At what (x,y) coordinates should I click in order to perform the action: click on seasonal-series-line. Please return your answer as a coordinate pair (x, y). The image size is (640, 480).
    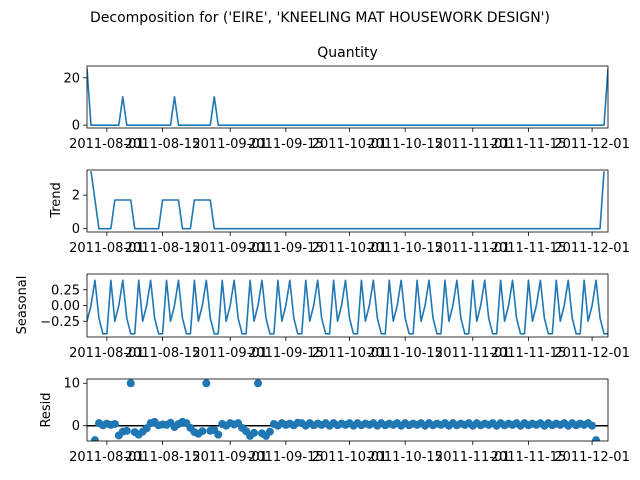
    Looking at the image, I should click on (347, 307).